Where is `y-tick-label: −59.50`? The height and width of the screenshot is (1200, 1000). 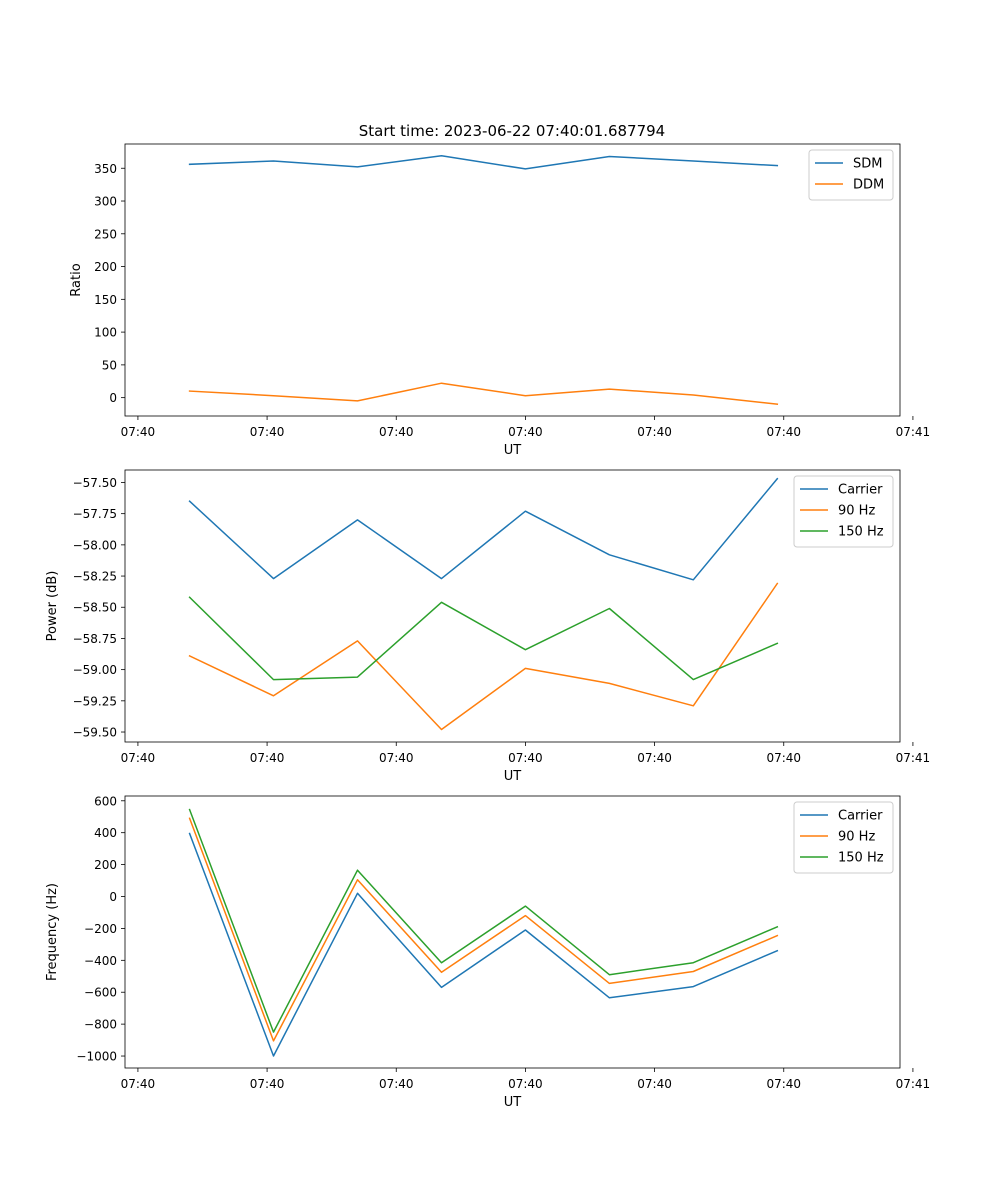
y-tick-label: −59.50 is located at coordinates (95, 733).